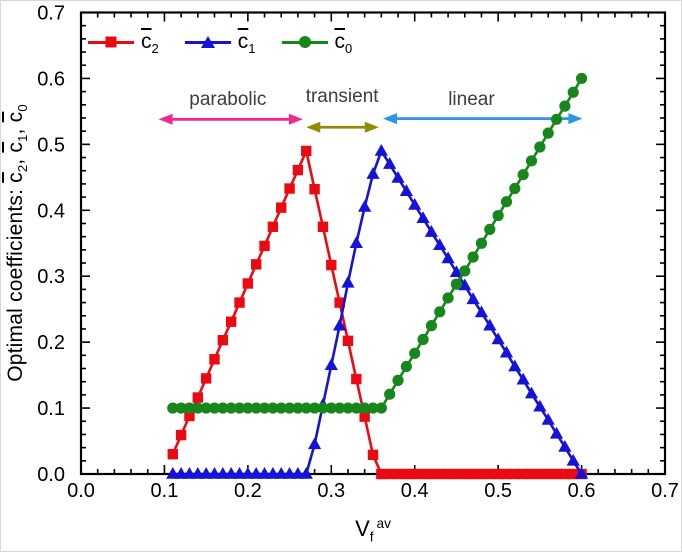 The width and height of the screenshot is (682, 552). What do you see at coordinates (15, 117) in the screenshot?
I see `y-axis-label-c0-base: c` at bounding box center [15, 117].